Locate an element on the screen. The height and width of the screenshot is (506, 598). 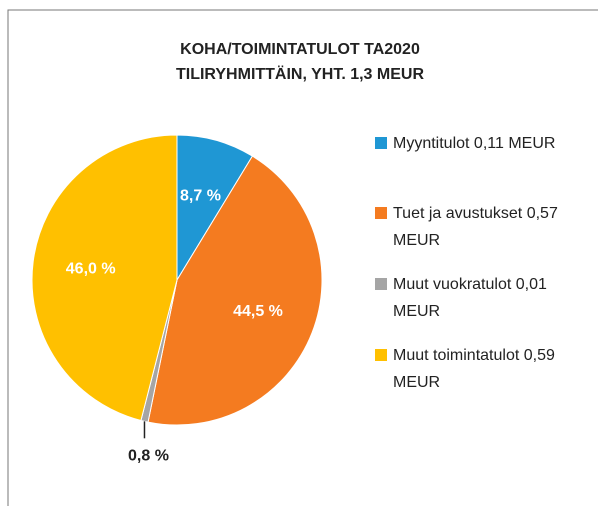
data-label: 0,8 % is located at coordinates (148, 456).